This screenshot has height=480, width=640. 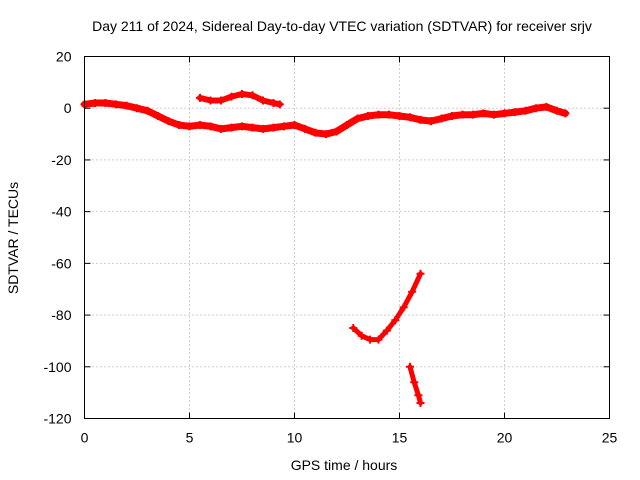 What do you see at coordinates (61, 315) in the screenshot?
I see `y-tick-label: -80` at bounding box center [61, 315].